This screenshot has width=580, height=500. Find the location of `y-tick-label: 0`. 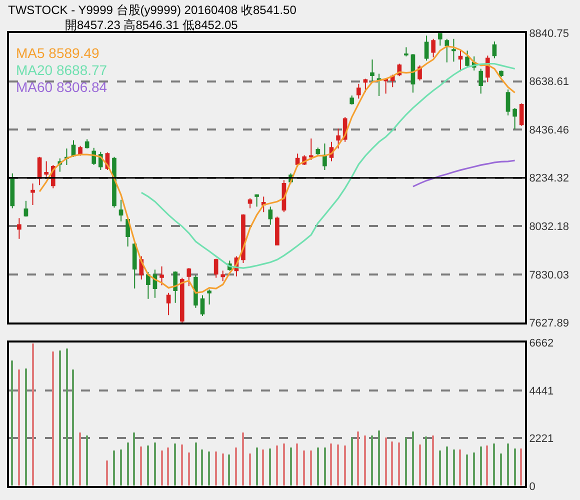

y-tick-label: 0 is located at coordinates (532, 486).